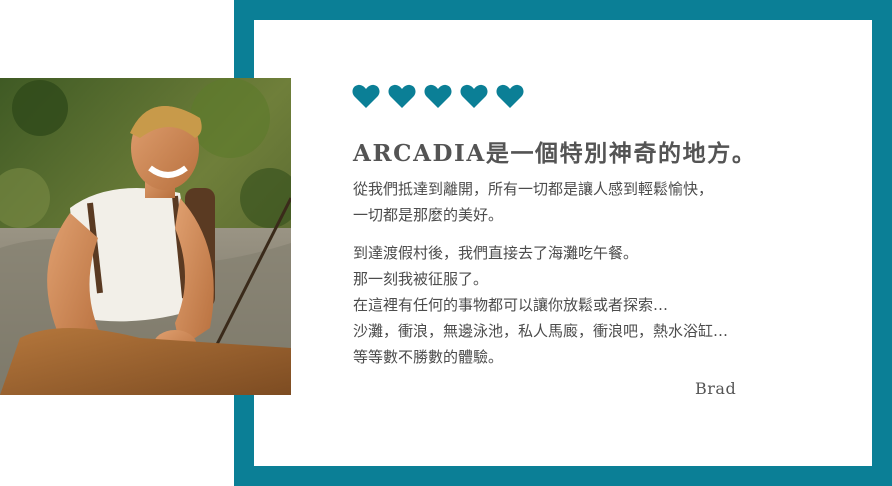 The width and height of the screenshot is (892, 486). I want to click on review-line: 那一刻我被征服了。, so click(421, 279).